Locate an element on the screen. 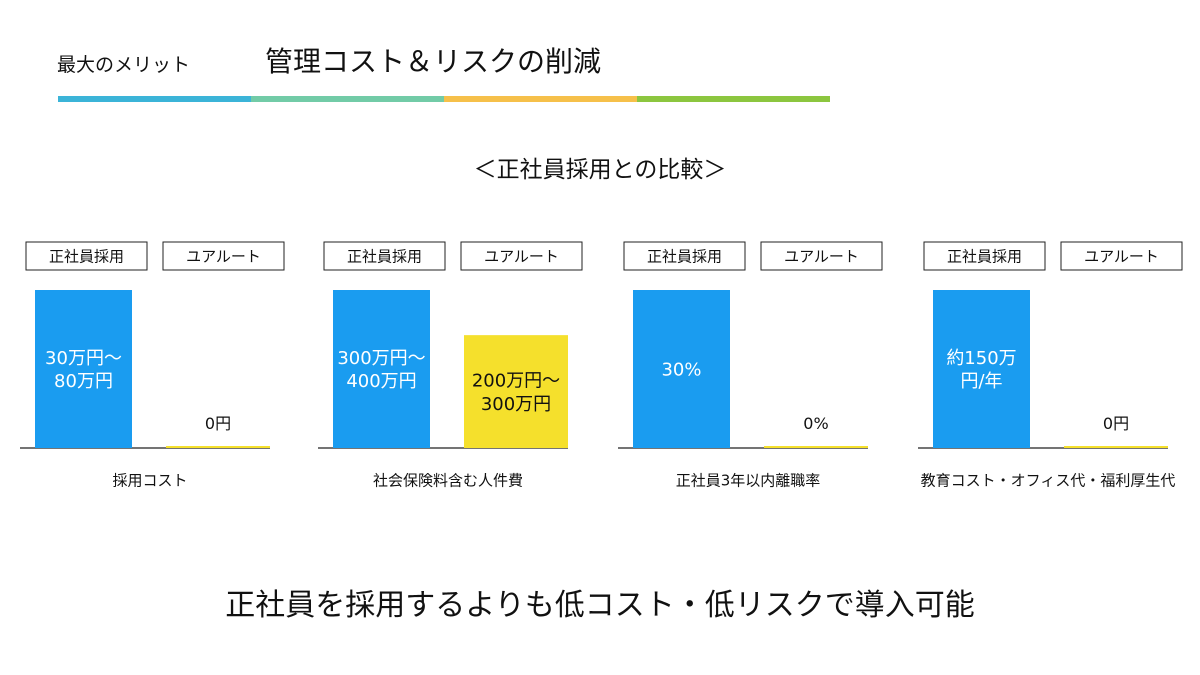 Image resolution: width=1200 pixels, height=675 pixels. panel-caption: 採用コスト is located at coordinates (149, 480).